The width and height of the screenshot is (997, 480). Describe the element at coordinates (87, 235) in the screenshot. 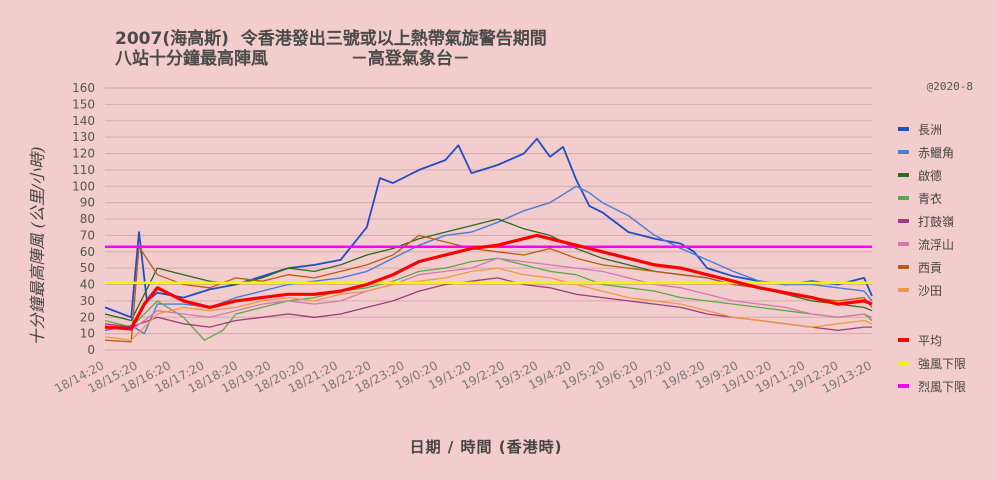

I see `y-tick-label: 70` at that location.